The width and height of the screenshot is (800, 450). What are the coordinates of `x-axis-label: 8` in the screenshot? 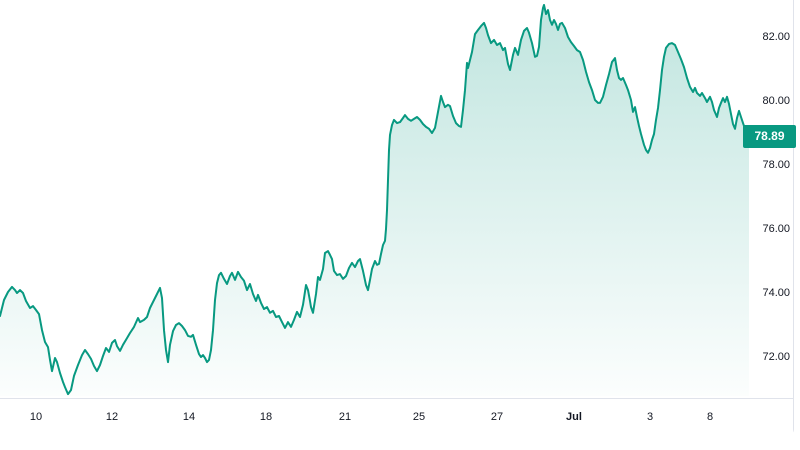 It's located at (710, 417).